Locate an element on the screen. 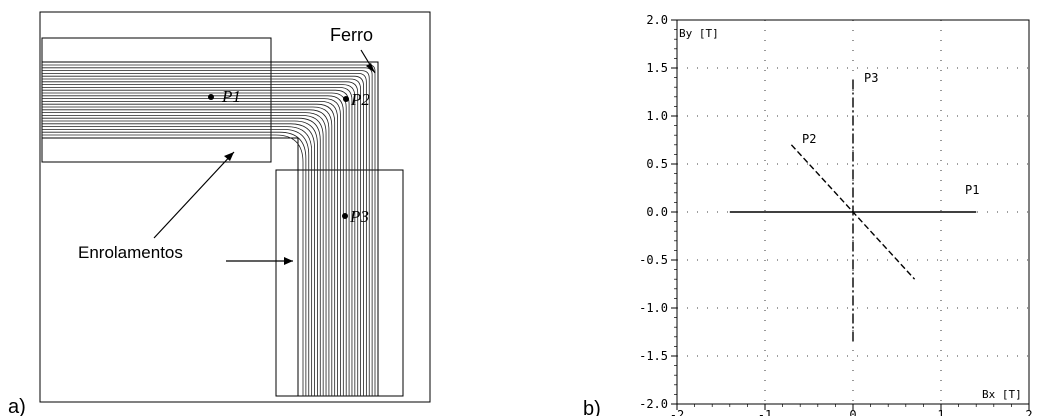 This screenshot has height=416, width=1042. x-tick-label: -1 is located at coordinates (765, 412).